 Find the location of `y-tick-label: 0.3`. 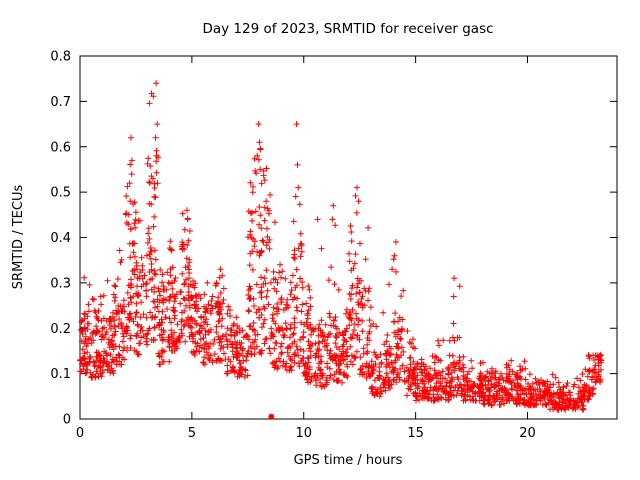

y-tick-label: 0.3 is located at coordinates (60, 283).